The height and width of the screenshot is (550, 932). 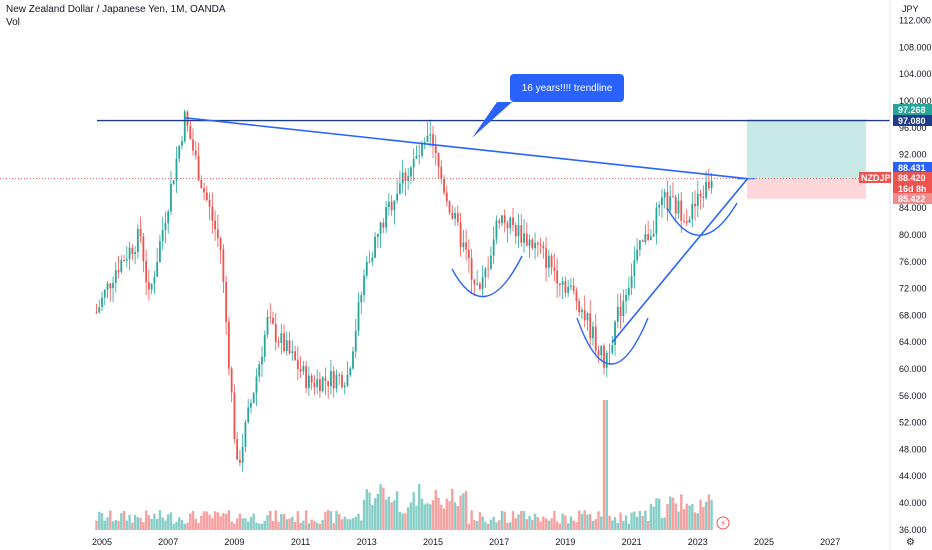 What do you see at coordinates (910, 9) in the screenshot?
I see `currency-label: JPY` at bounding box center [910, 9].